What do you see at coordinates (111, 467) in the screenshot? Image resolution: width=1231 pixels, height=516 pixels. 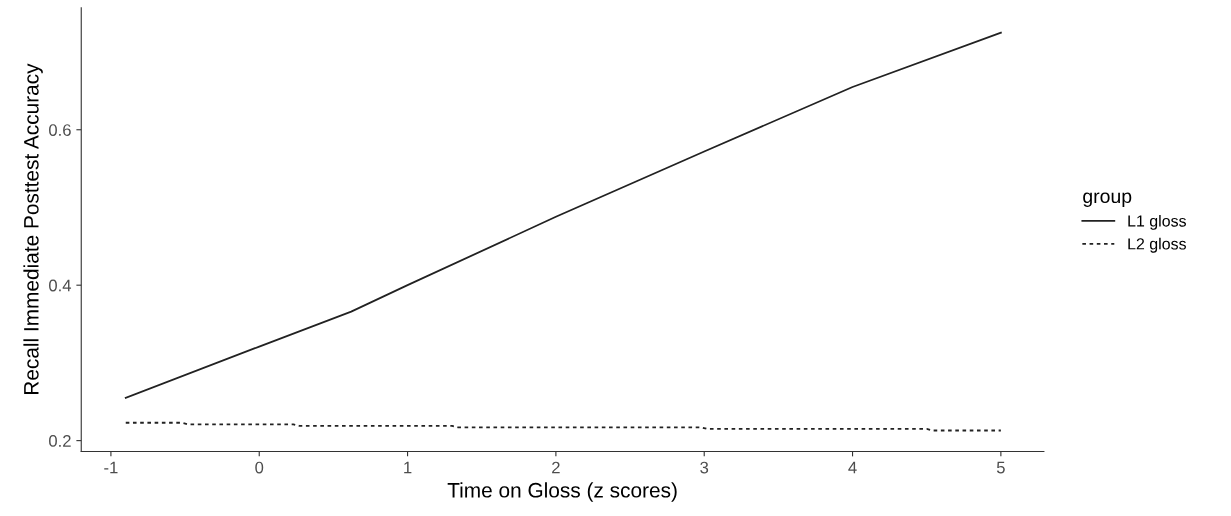 I see `x-tick-label: -1` at bounding box center [111, 467].